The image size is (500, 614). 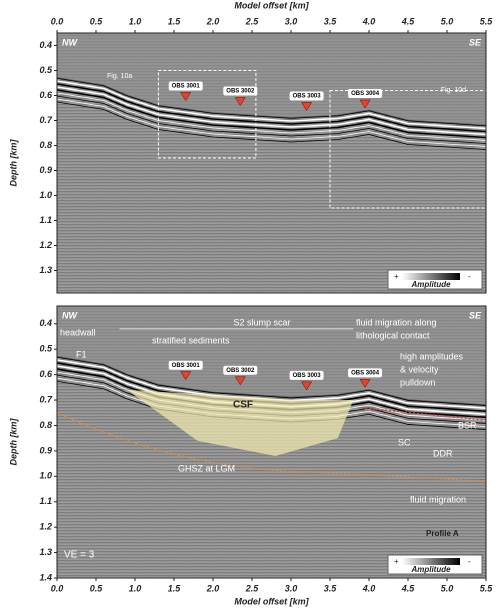 What do you see at coordinates (13, 162) in the screenshot?
I see `y-axis-title: Depth [km]` at bounding box center [13, 162].